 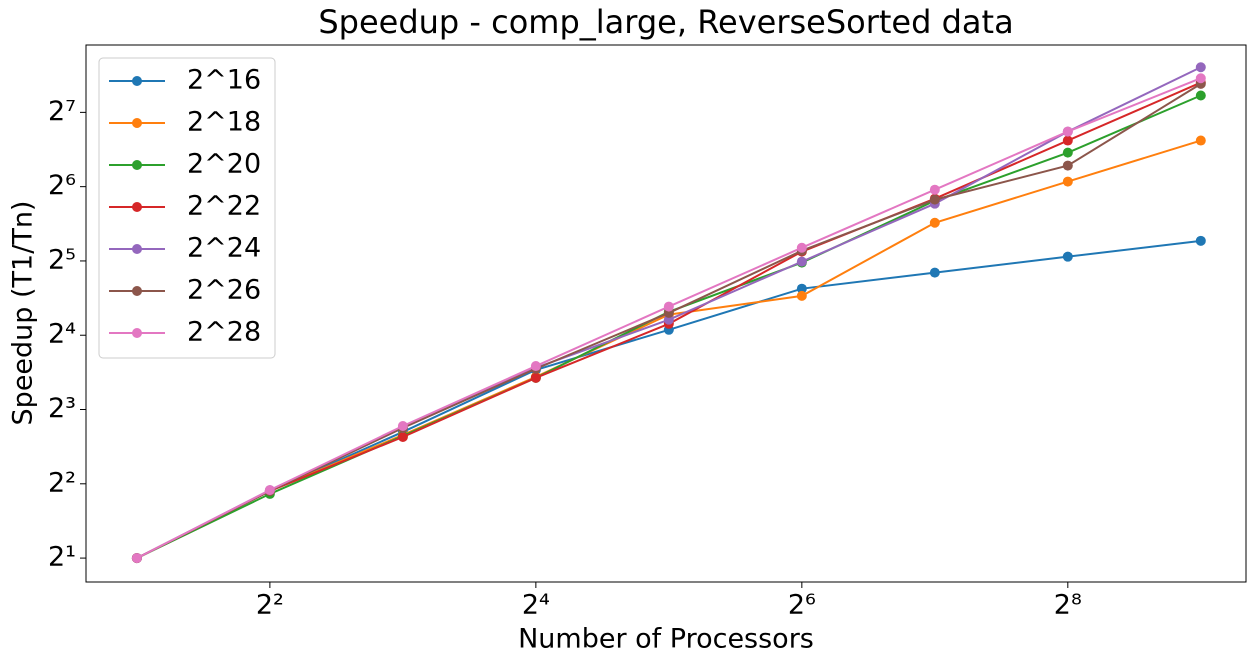 What do you see at coordinates (536, 605) in the screenshot?
I see `x-tick-label: 2⁴` at bounding box center [536, 605].